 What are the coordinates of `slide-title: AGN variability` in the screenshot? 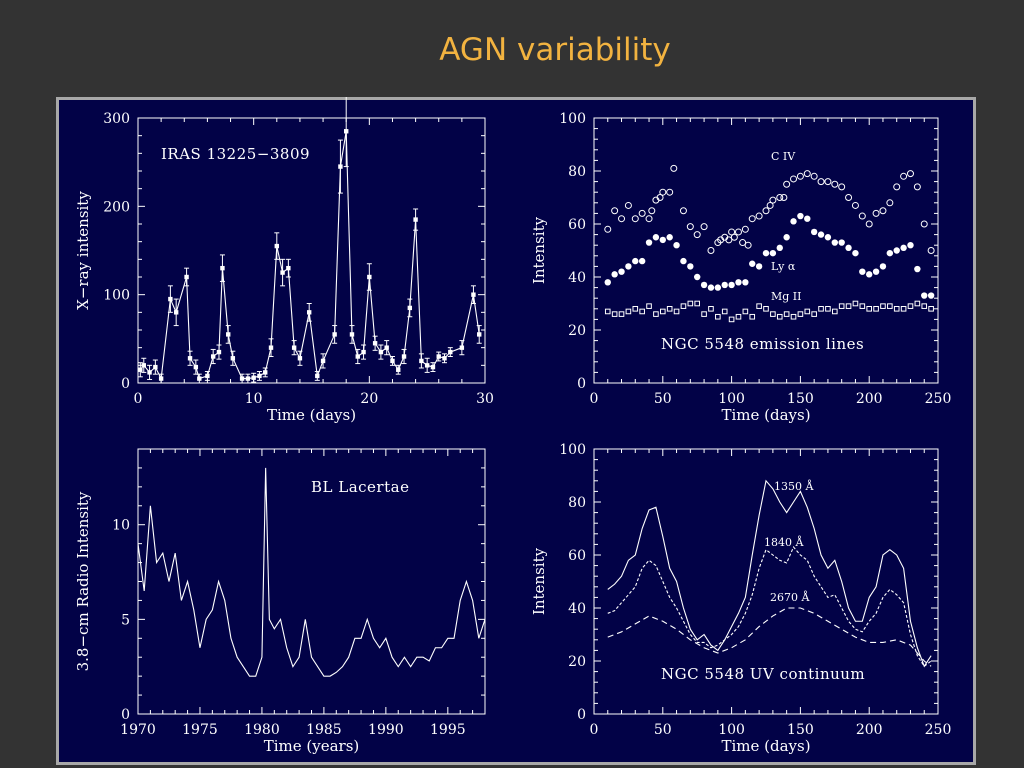 It's located at (555, 50).